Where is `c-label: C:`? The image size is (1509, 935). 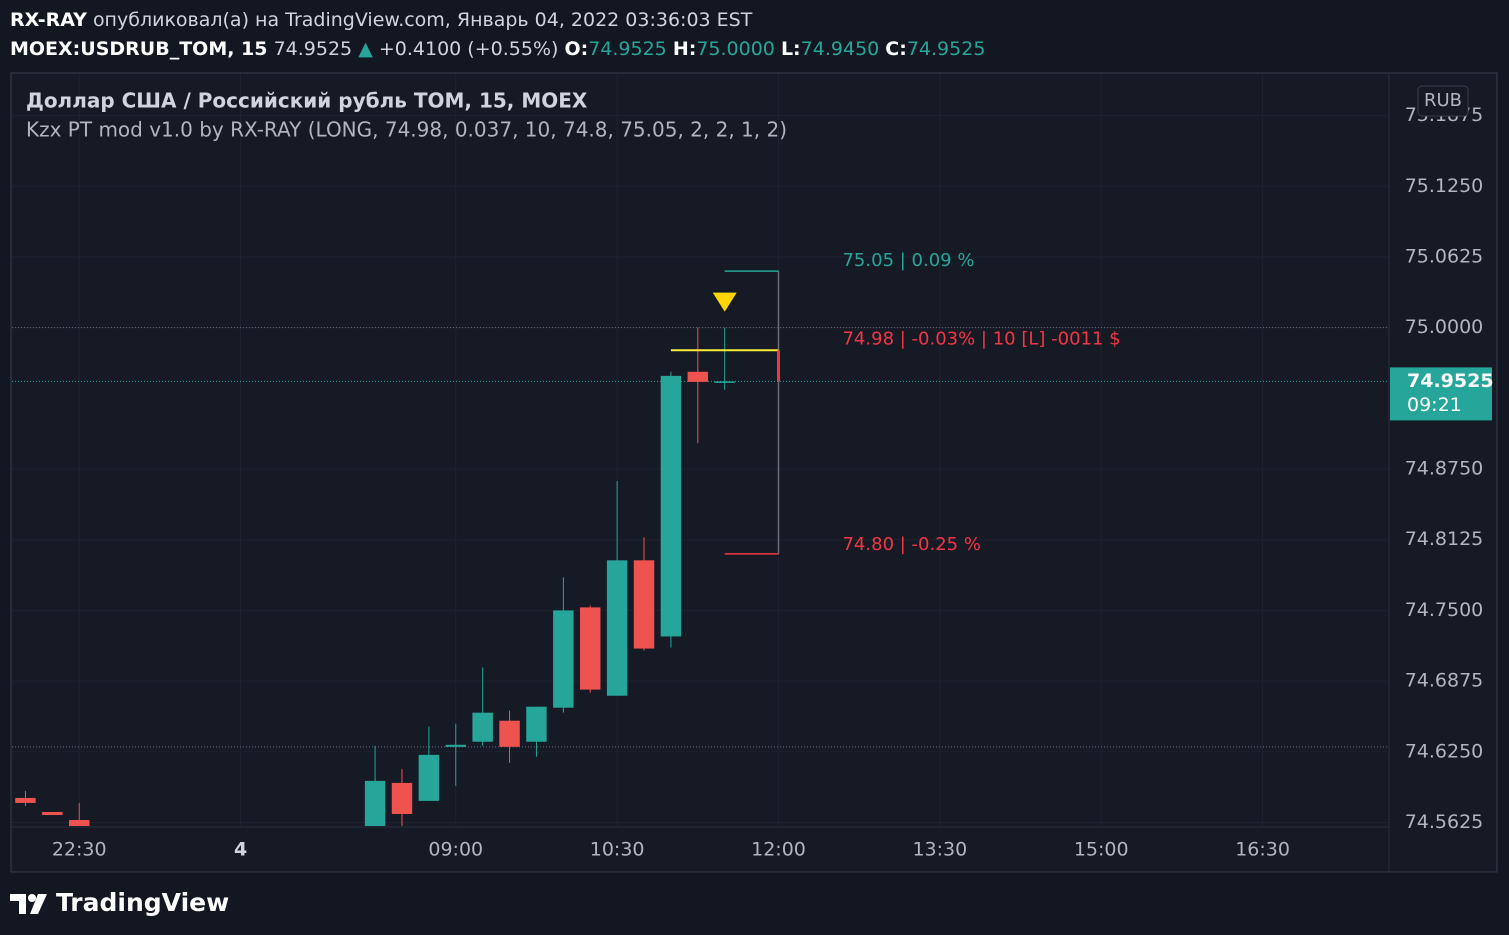
c-label: C: is located at coordinates (896, 49).